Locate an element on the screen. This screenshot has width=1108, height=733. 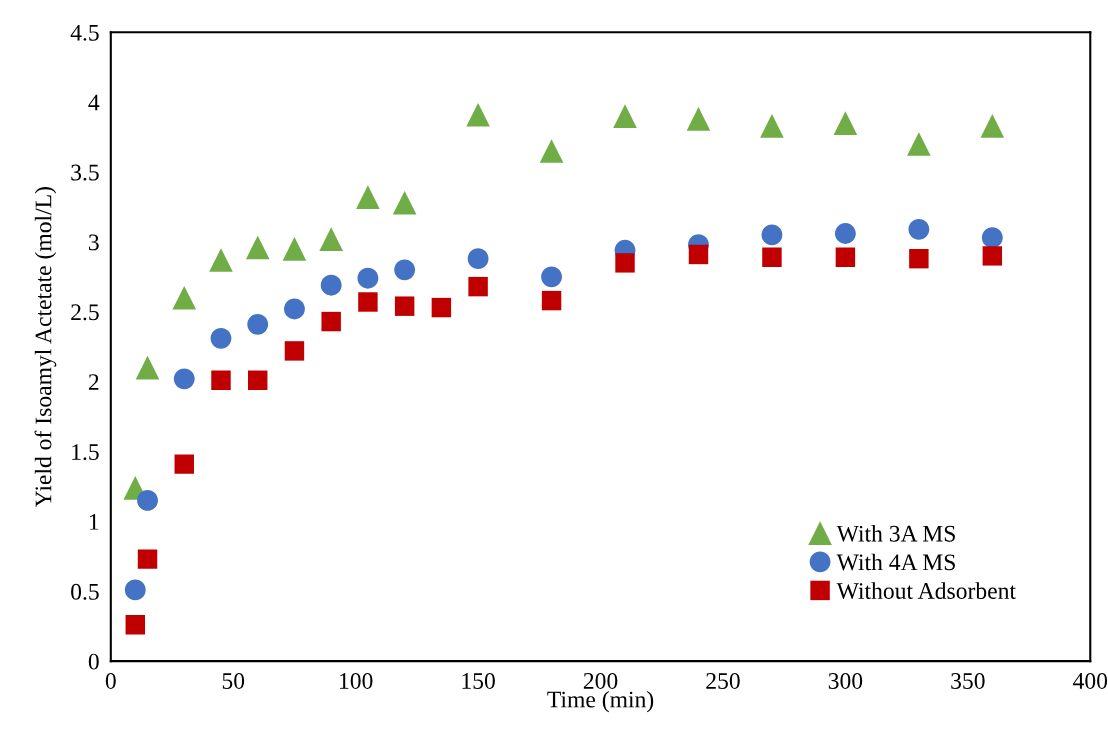
y-axis-title: Yield of Isoamyl Actetate (mol/L) is located at coordinates (45, 347).